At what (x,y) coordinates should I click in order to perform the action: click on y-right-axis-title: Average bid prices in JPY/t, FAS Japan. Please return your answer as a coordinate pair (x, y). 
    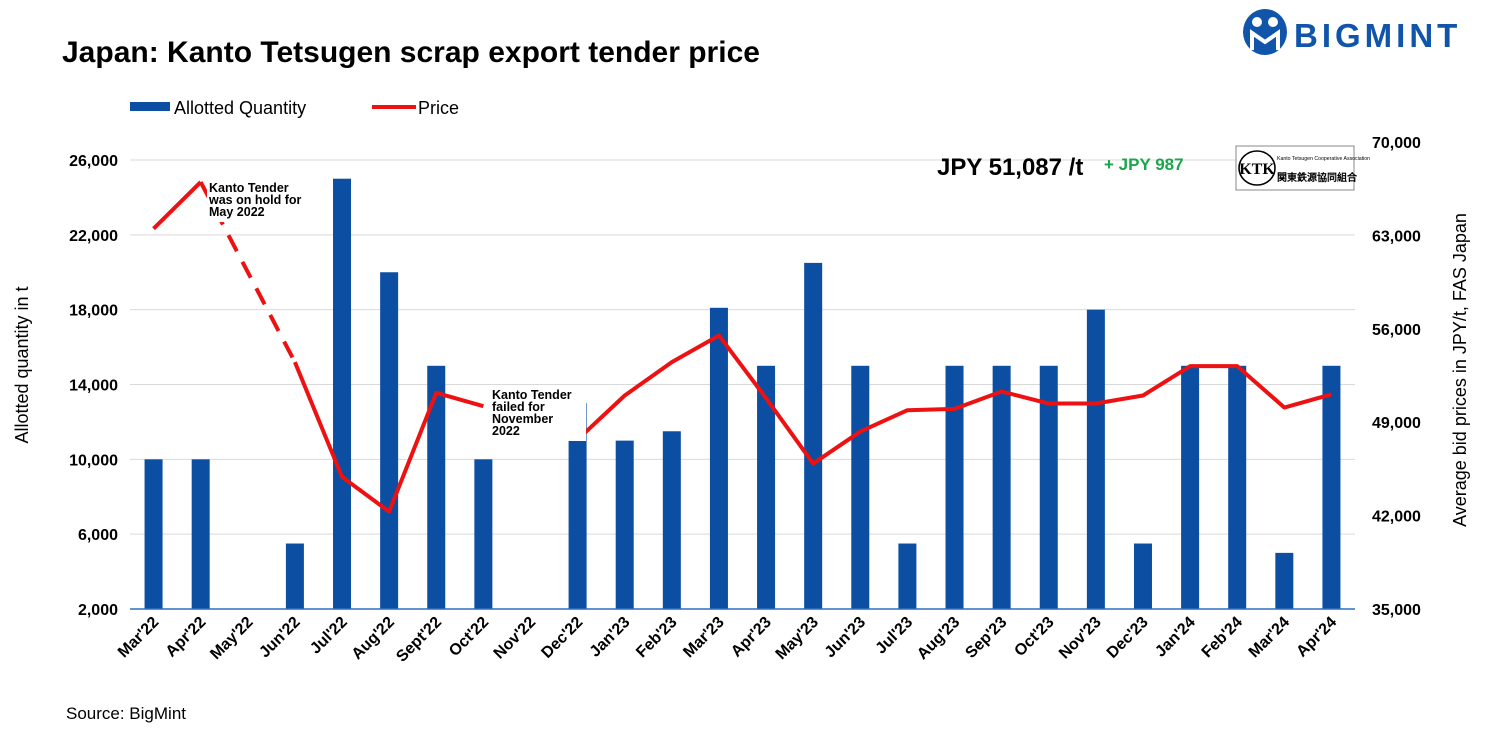
    Looking at the image, I should click on (1460, 370).